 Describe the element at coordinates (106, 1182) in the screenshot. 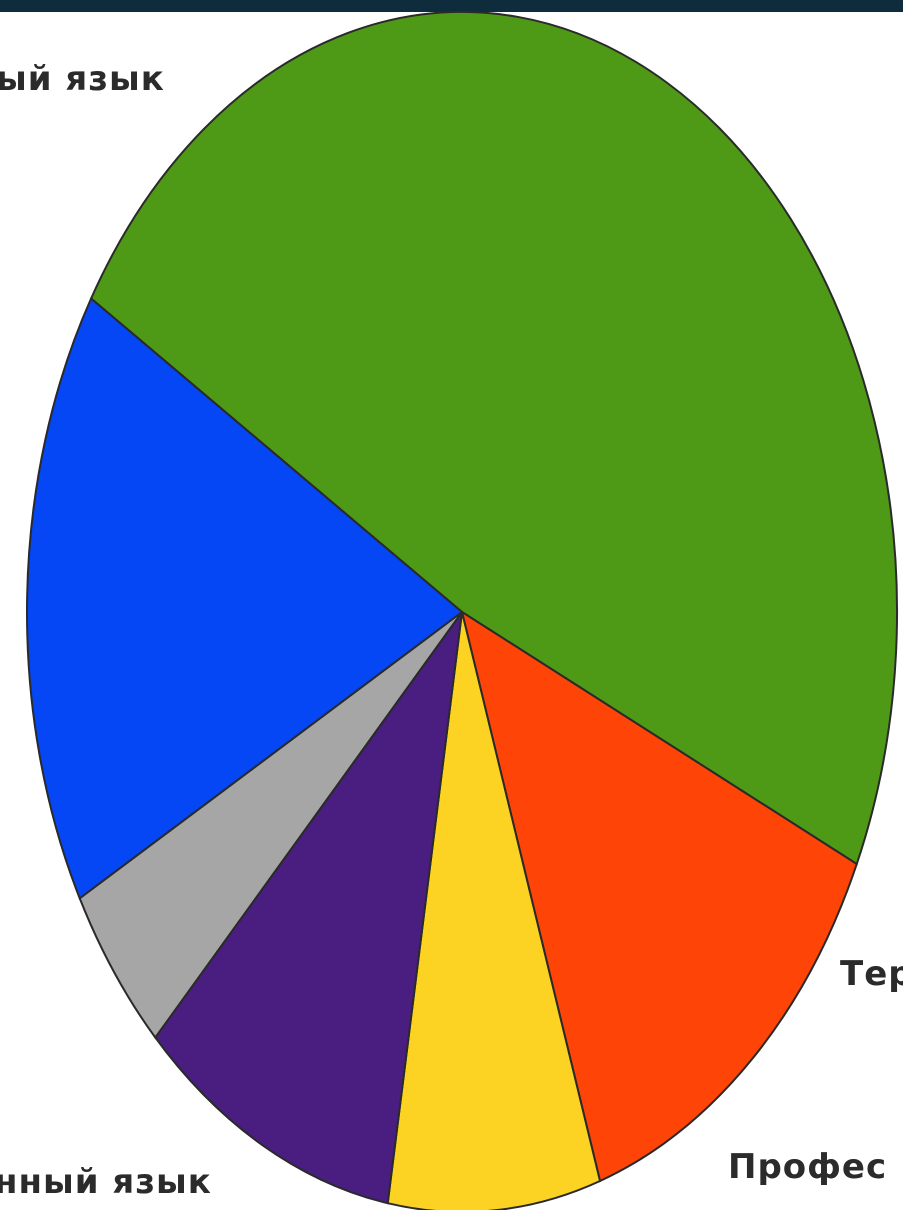

I see `label-bottom-left: нный язык` at that location.